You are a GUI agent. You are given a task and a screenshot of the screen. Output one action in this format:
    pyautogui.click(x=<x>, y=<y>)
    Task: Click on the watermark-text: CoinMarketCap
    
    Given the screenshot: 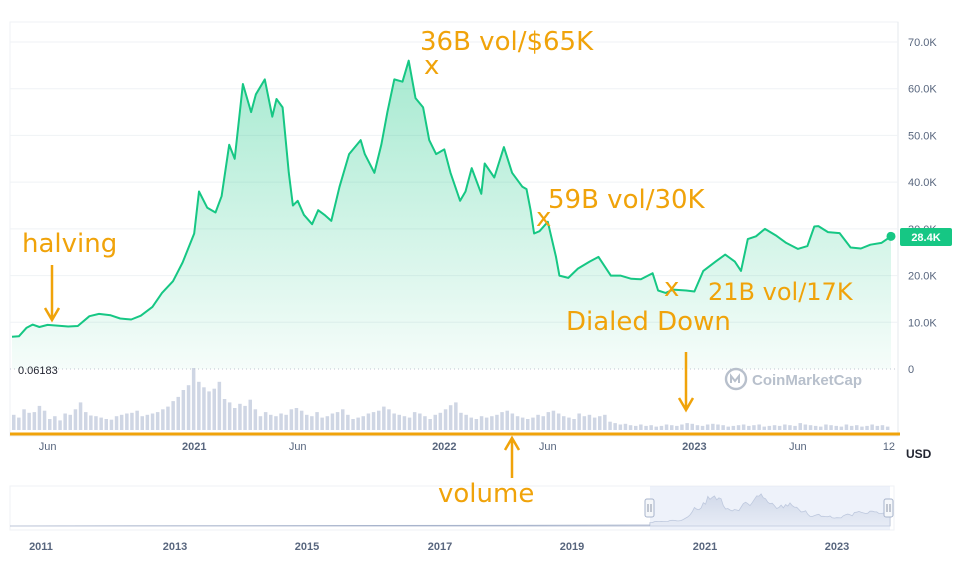 What is the action you would take?
    pyautogui.click(x=807, y=380)
    